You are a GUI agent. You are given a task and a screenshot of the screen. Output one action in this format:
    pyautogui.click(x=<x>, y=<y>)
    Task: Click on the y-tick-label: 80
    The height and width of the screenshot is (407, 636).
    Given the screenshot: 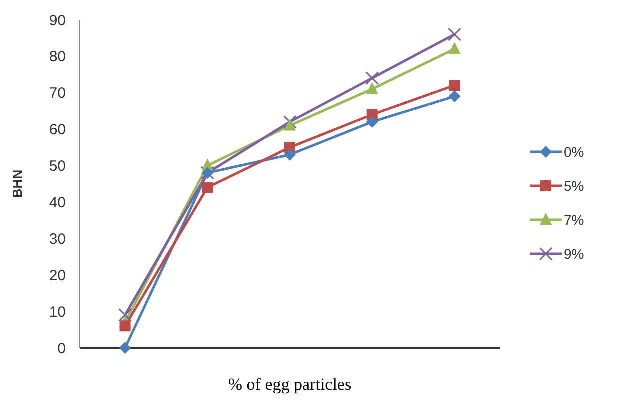 What is the action you would take?
    pyautogui.click(x=57, y=57)
    